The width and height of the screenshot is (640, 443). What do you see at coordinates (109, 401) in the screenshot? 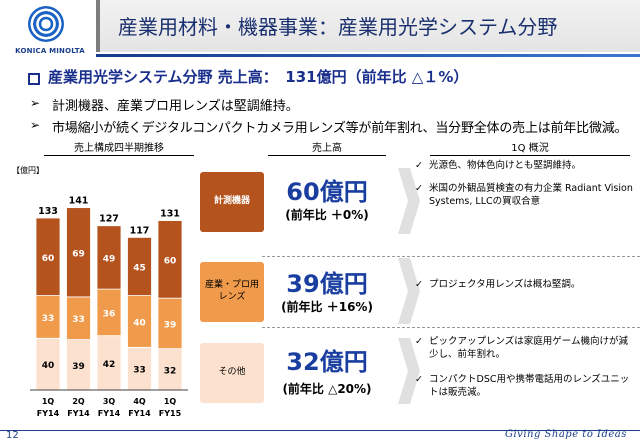
I see `category-tick-label: 3Q` at bounding box center [109, 401].